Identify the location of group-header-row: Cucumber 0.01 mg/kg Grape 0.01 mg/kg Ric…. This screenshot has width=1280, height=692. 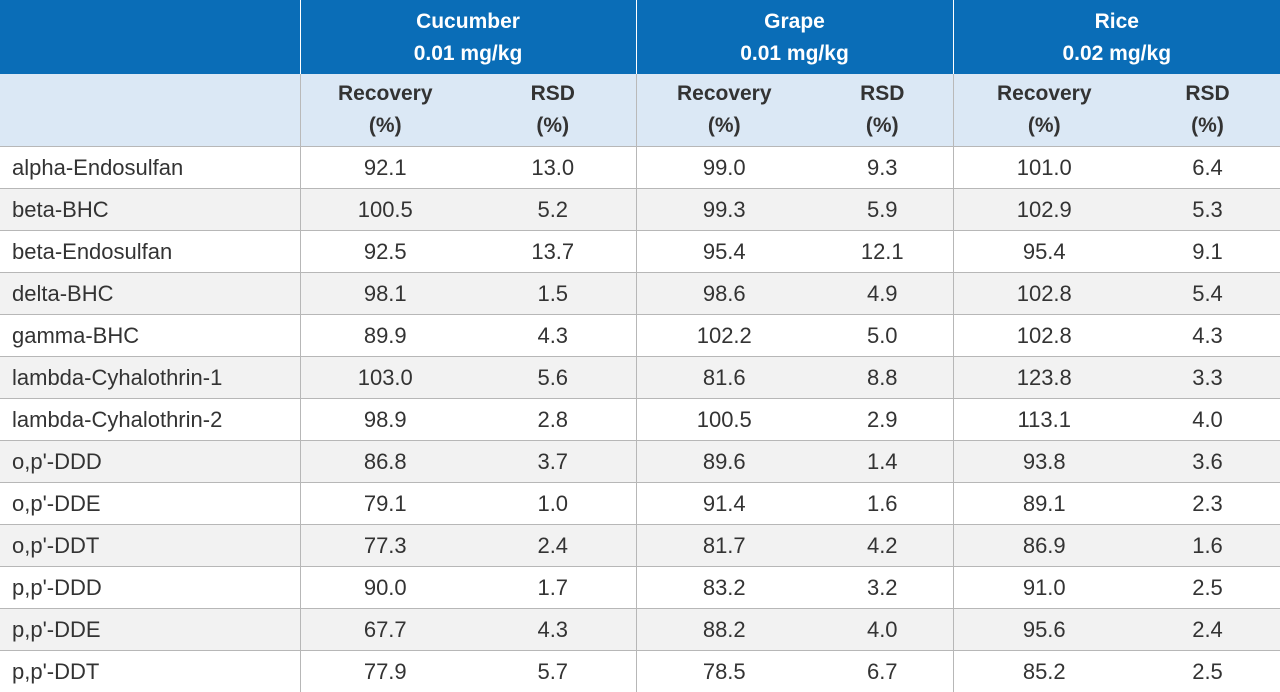
(640, 37).